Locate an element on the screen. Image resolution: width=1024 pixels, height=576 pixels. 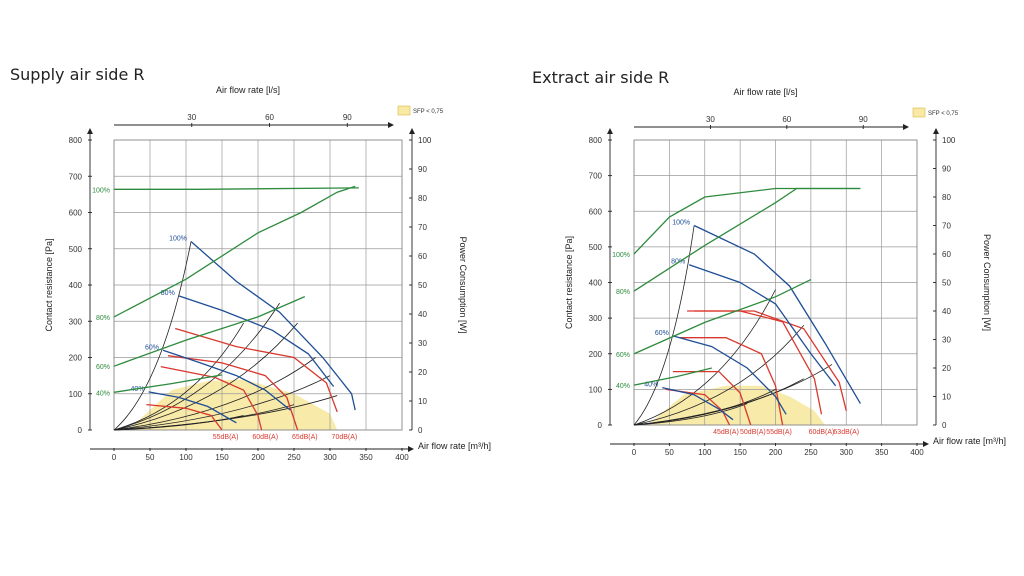
power-curve-label: 80% is located at coordinates (103, 318).